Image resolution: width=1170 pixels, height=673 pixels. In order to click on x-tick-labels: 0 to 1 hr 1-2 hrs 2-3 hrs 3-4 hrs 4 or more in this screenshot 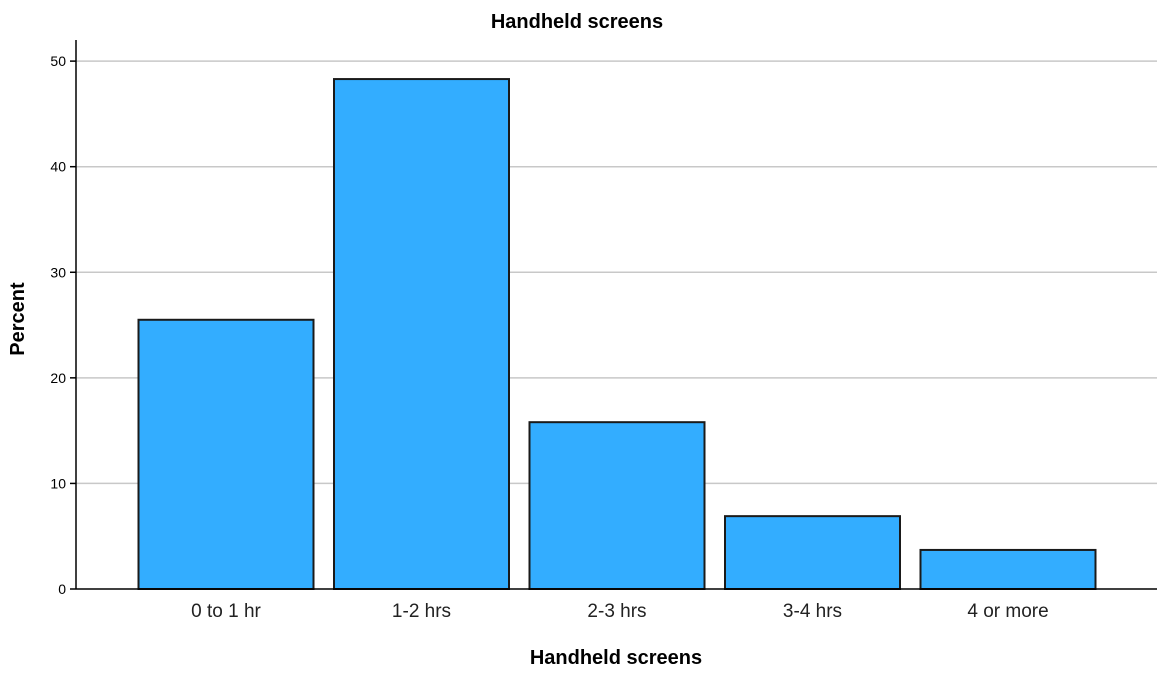, I will do `click(620, 611)`.